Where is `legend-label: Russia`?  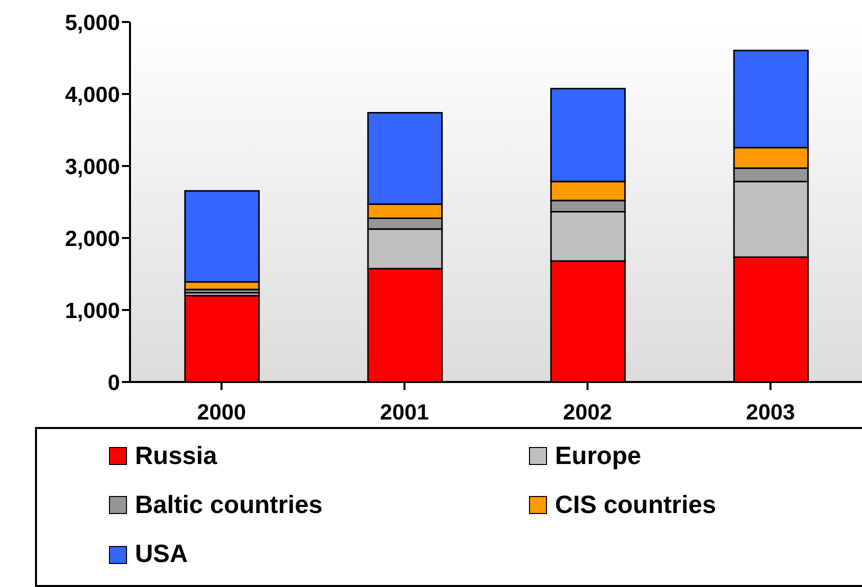 legend-label: Russia is located at coordinates (176, 456).